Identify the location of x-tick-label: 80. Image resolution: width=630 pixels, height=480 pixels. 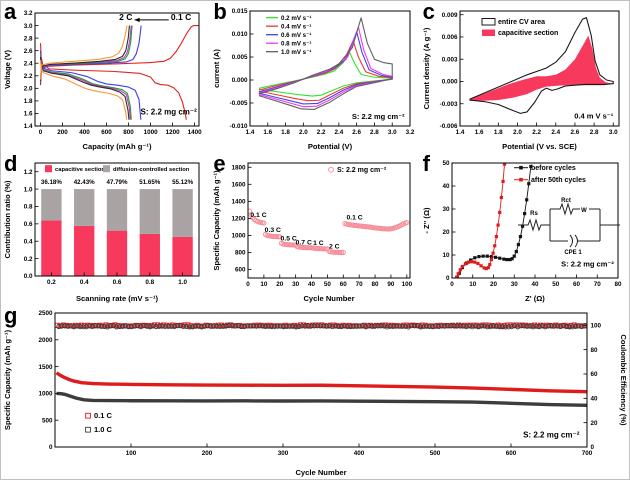
(376, 284).